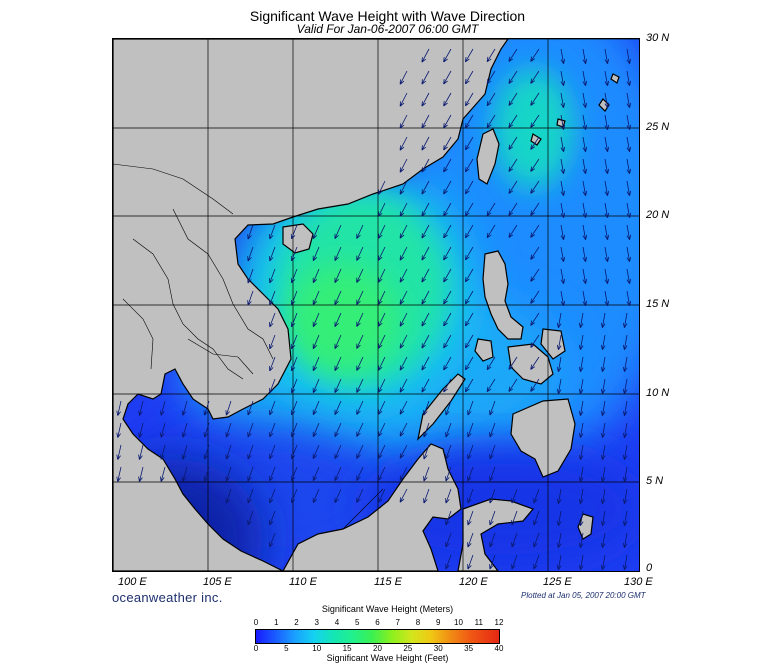 This screenshot has width=775, height=665. Describe the element at coordinates (317, 648) in the screenshot. I see `colorbar-feet-tick: 10` at that location.